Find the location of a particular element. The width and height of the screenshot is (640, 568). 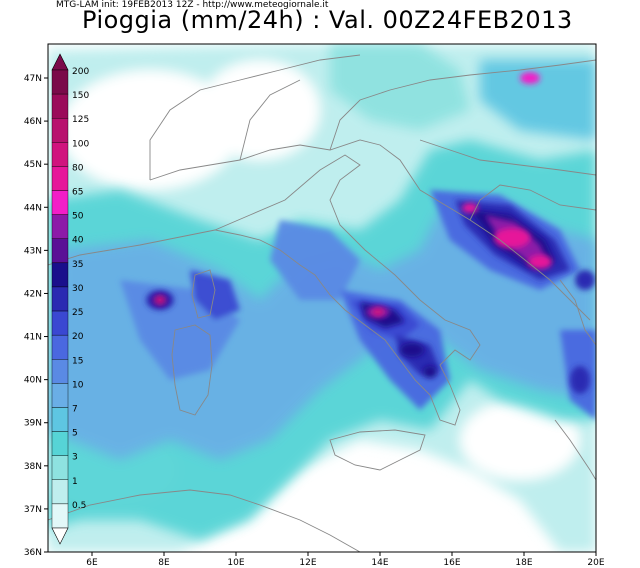

legend-arrow-bottom is located at coordinates (60, 536).